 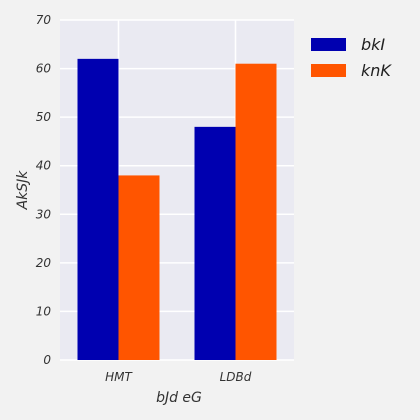 I want to click on y-tick-label: 0, so click(x=47, y=360).